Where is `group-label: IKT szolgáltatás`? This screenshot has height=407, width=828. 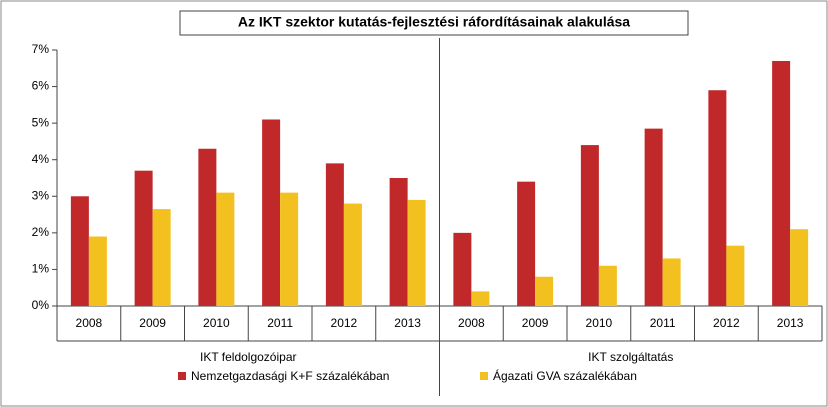 group-label: IKT szolgáltatás is located at coordinates (630, 357).